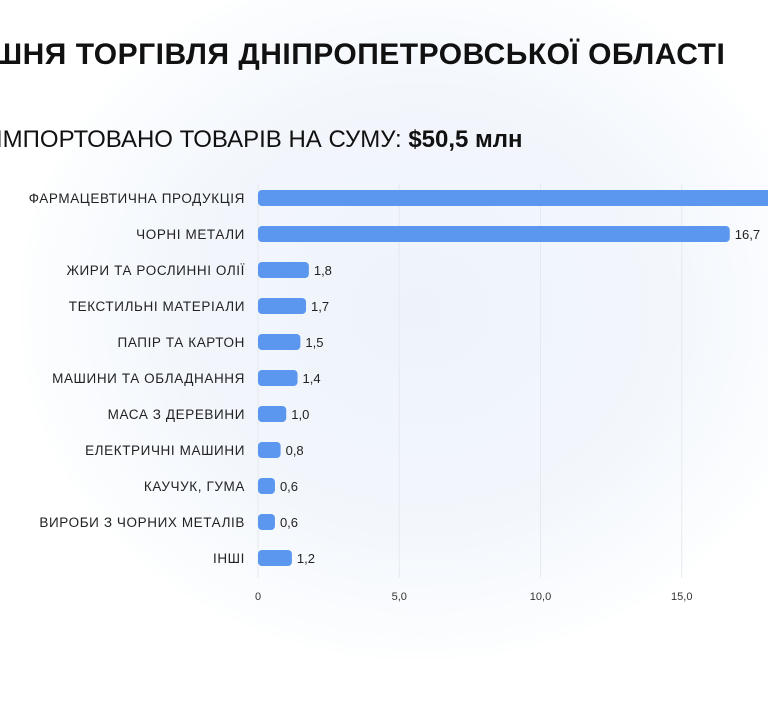  What do you see at coordinates (474, 597) in the screenshot?
I see `x-axis-ticks: 0 5,0 10,0 15,0` at bounding box center [474, 597].